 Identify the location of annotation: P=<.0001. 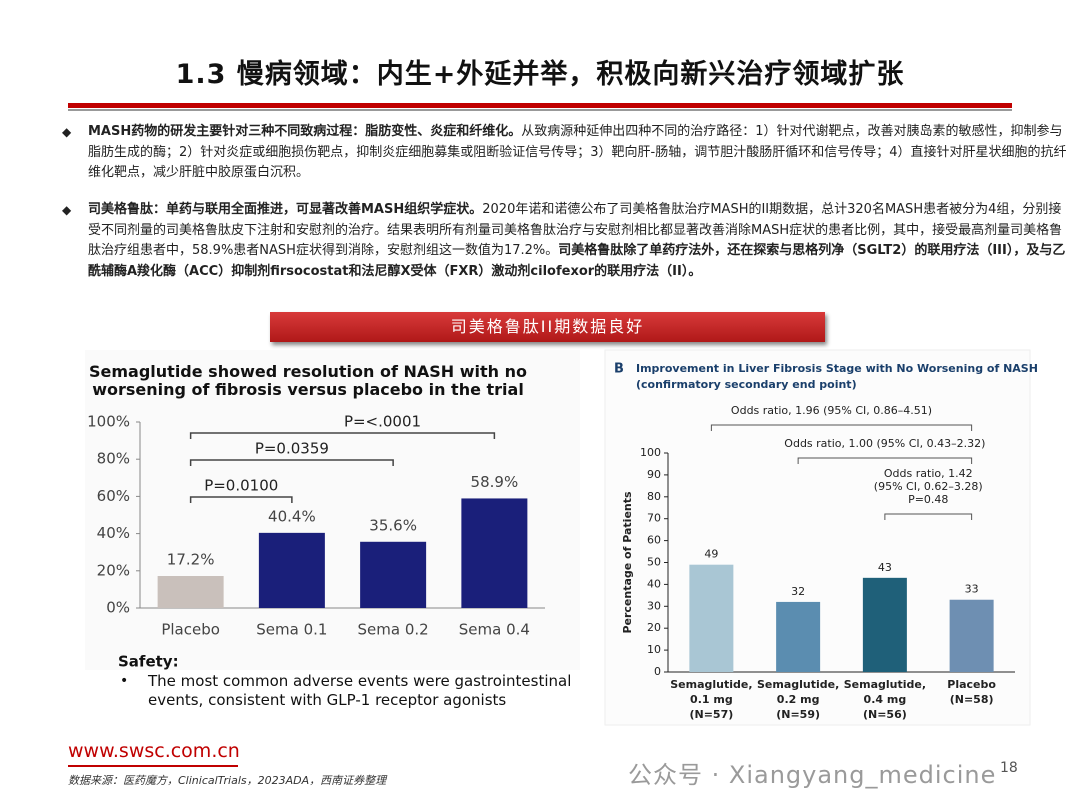
(382, 422).